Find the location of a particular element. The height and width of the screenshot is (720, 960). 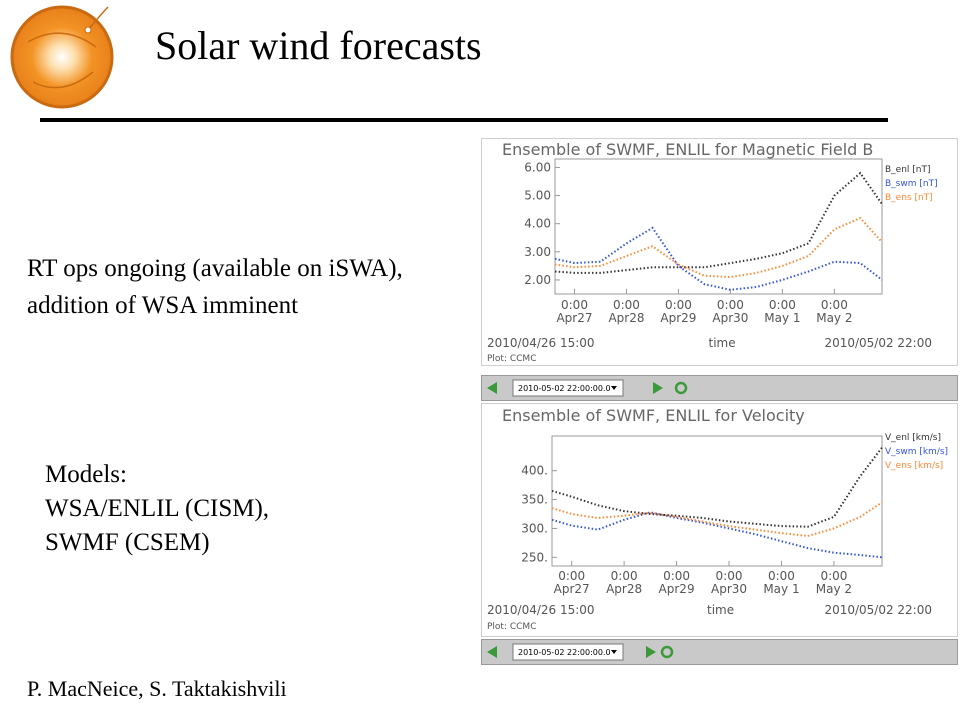

authors: P. MacNeice, S. Taktakishvili is located at coordinates (157, 688).